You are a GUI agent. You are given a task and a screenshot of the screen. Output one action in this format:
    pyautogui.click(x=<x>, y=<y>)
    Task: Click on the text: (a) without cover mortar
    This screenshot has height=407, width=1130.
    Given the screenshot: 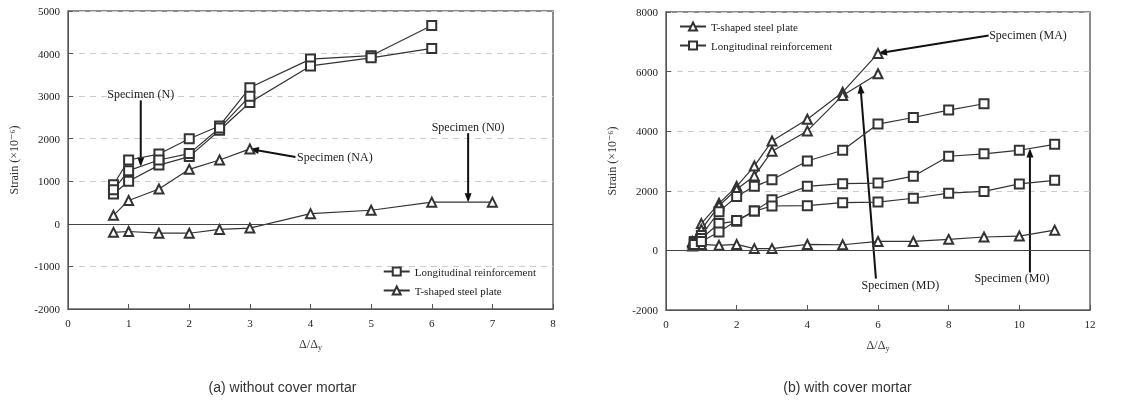 What is the action you would take?
    pyautogui.click(x=282, y=387)
    